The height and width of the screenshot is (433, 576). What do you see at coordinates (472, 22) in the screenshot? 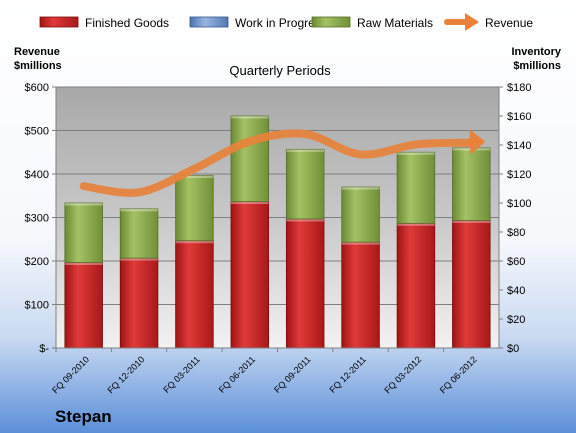
I see `legend-arrowhead` at bounding box center [472, 22].